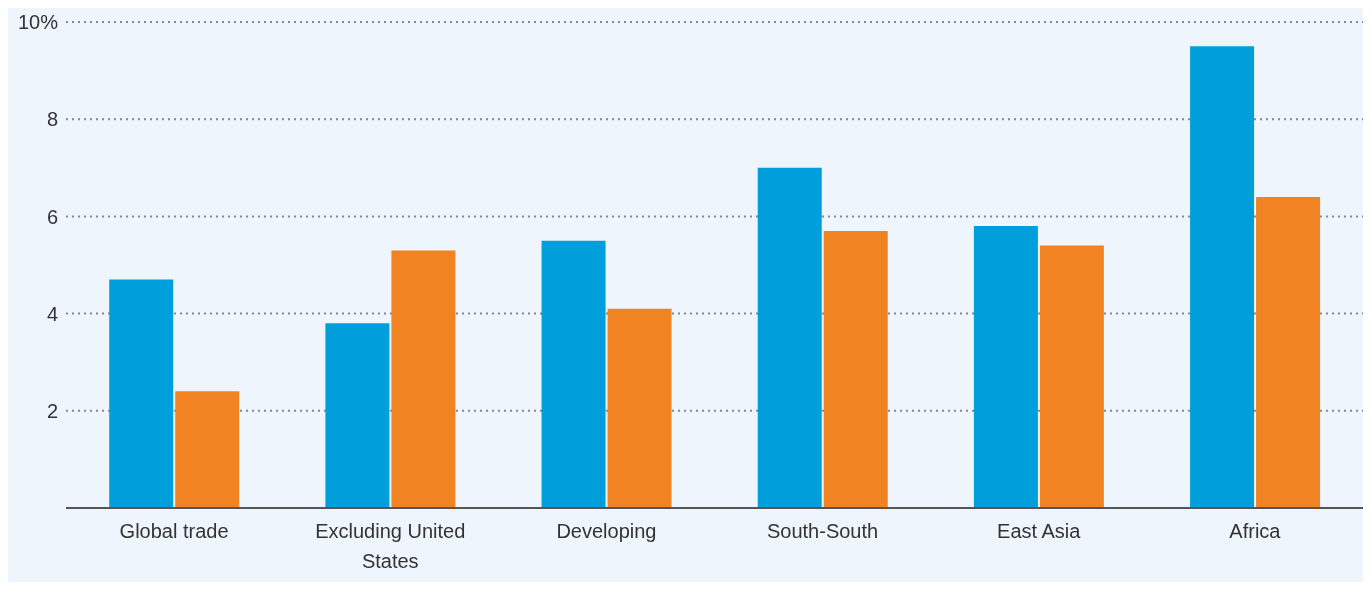 Image resolution: width=1371 pixels, height=590 pixels. What do you see at coordinates (606, 531) in the screenshot?
I see `x-tick-label: Developing` at bounding box center [606, 531].